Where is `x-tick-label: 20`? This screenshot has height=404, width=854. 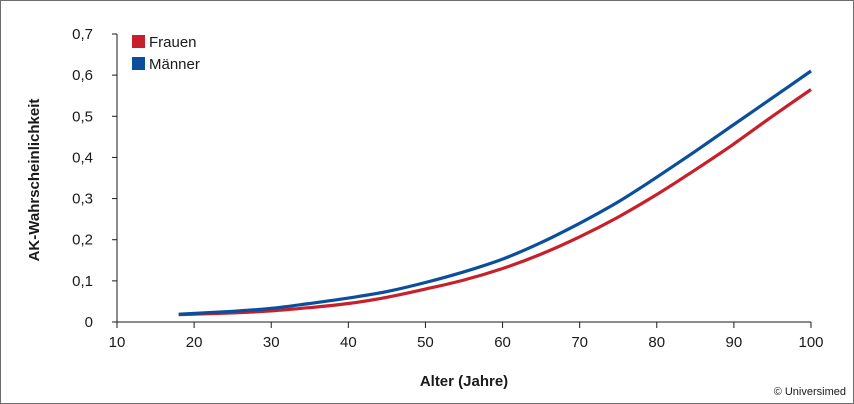 x-tick-label: 20 is located at coordinates (194, 342).